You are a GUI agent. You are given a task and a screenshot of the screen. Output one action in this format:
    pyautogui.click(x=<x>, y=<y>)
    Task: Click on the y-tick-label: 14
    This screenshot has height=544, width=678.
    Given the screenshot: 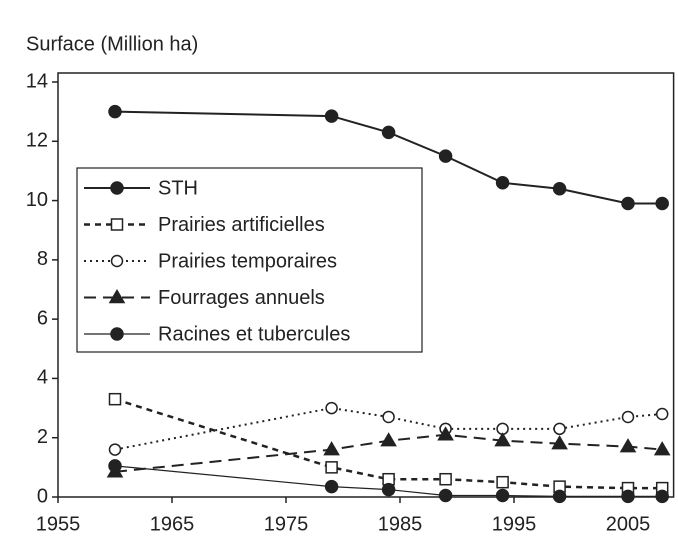 What is the action you would take?
    pyautogui.click(x=37, y=81)
    